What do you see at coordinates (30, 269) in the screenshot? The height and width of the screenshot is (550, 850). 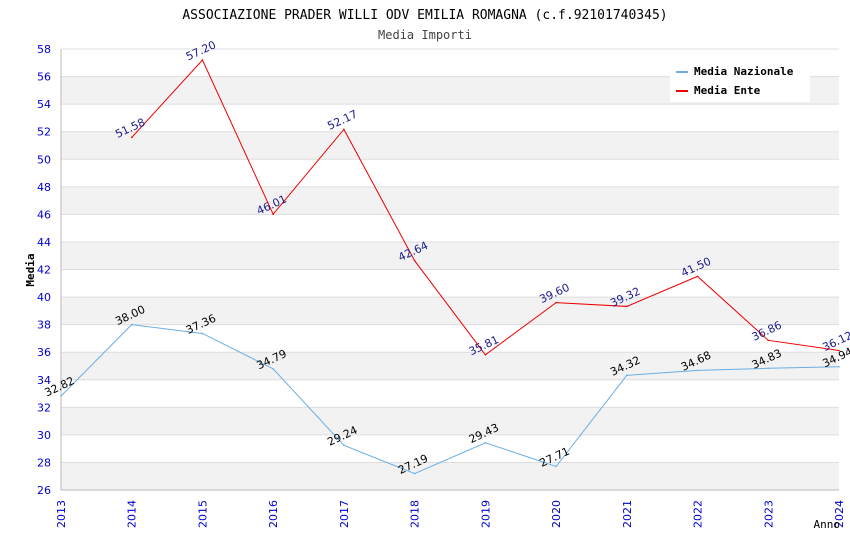 I see `y-axis-label: Media` at bounding box center [30, 269].